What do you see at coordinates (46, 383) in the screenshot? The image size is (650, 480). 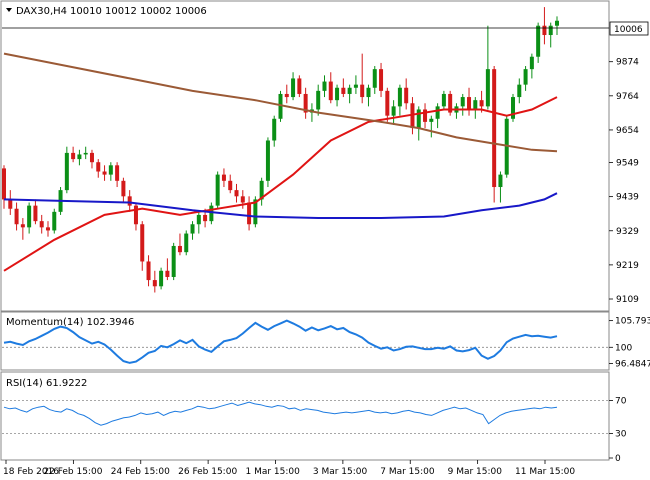 I see `rsi-title: RSI(14) 61.9222` at bounding box center [46, 383].